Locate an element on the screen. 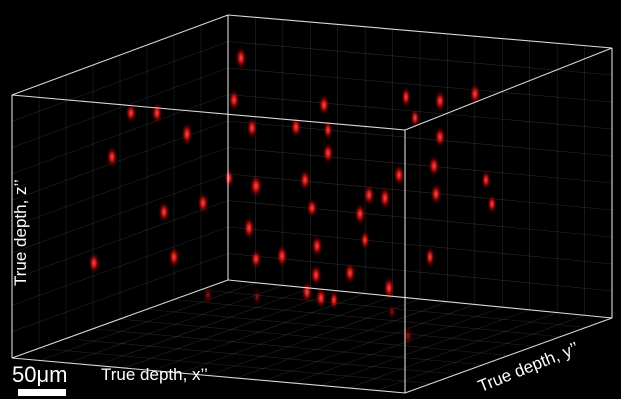 The width and height of the screenshot is (621, 399). scale-bar is located at coordinates (42, 392).